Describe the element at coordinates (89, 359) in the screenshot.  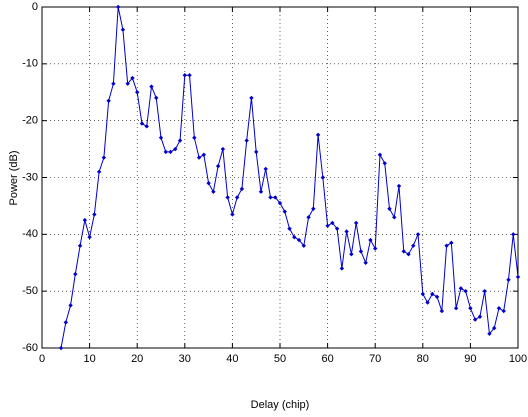
I see `x-tick-label: 10` at that location.